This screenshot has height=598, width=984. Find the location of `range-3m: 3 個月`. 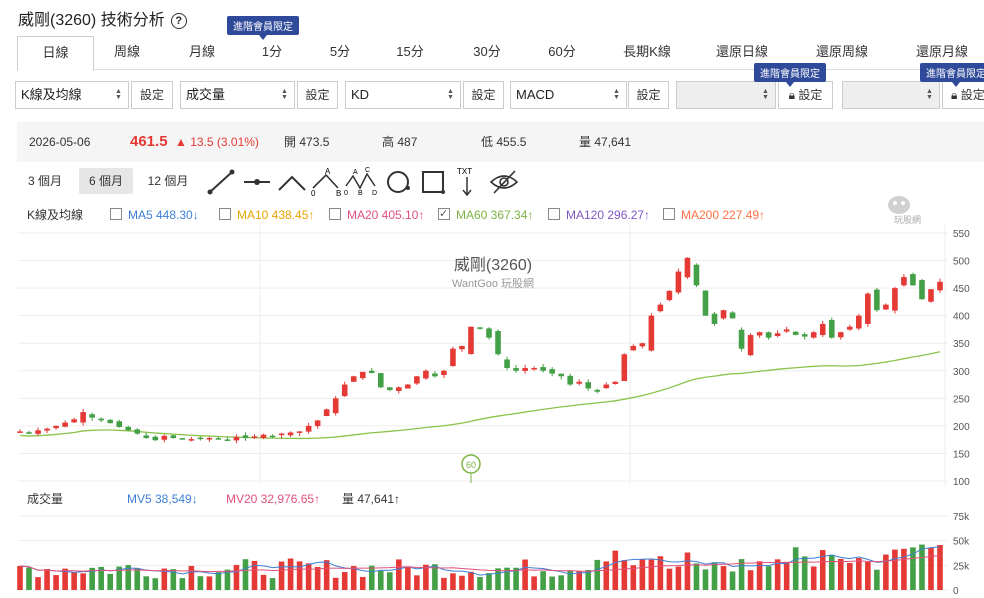

range-3m: 3 個月 is located at coordinates (44, 181).